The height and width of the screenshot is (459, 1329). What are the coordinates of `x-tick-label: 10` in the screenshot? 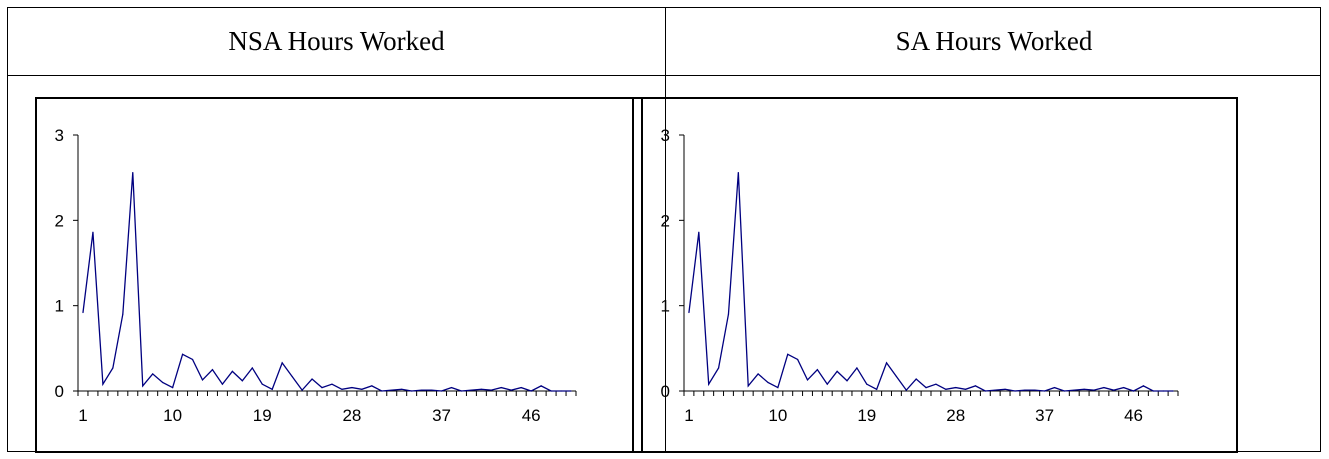 It's located at (777, 415).